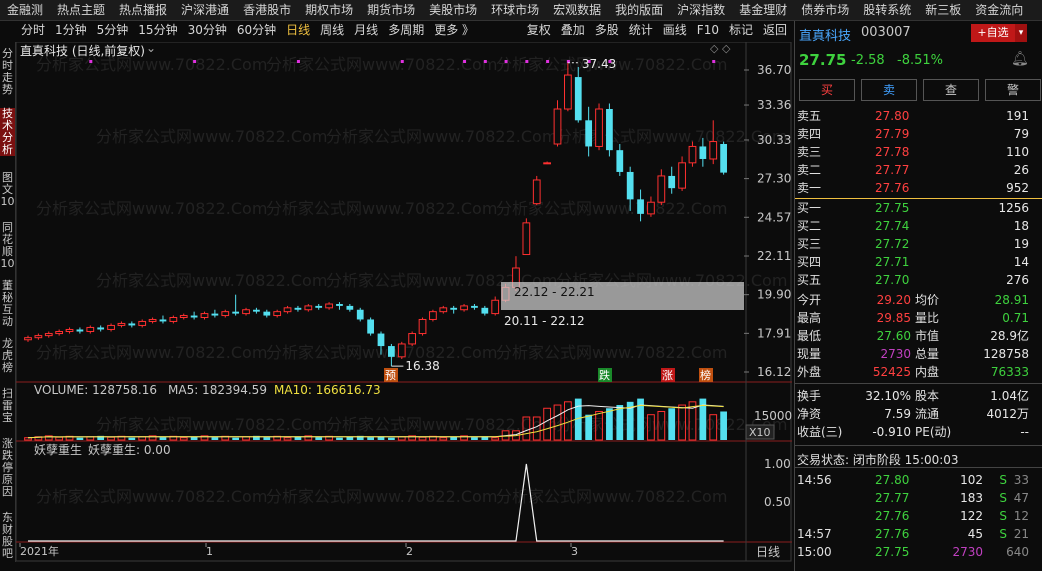 The height and width of the screenshot is (571, 1042). What do you see at coordinates (701, 10) in the screenshot?
I see `nav-item: 沪深指数` at bounding box center [701, 10].